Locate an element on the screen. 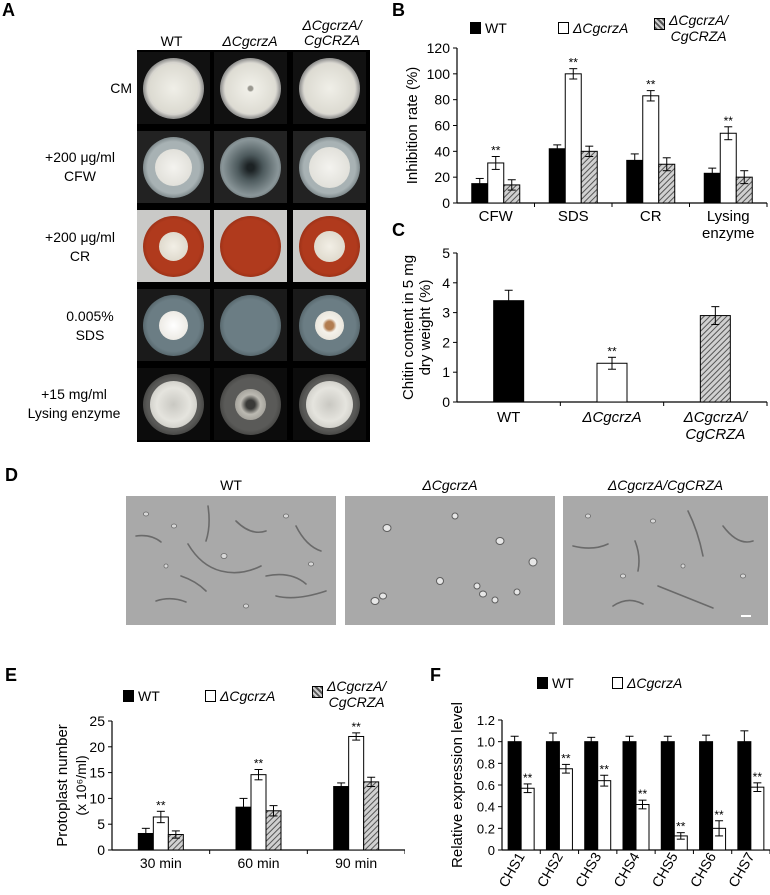  panel-f-y-tick-label: 0.8 is located at coordinates (486, 763).